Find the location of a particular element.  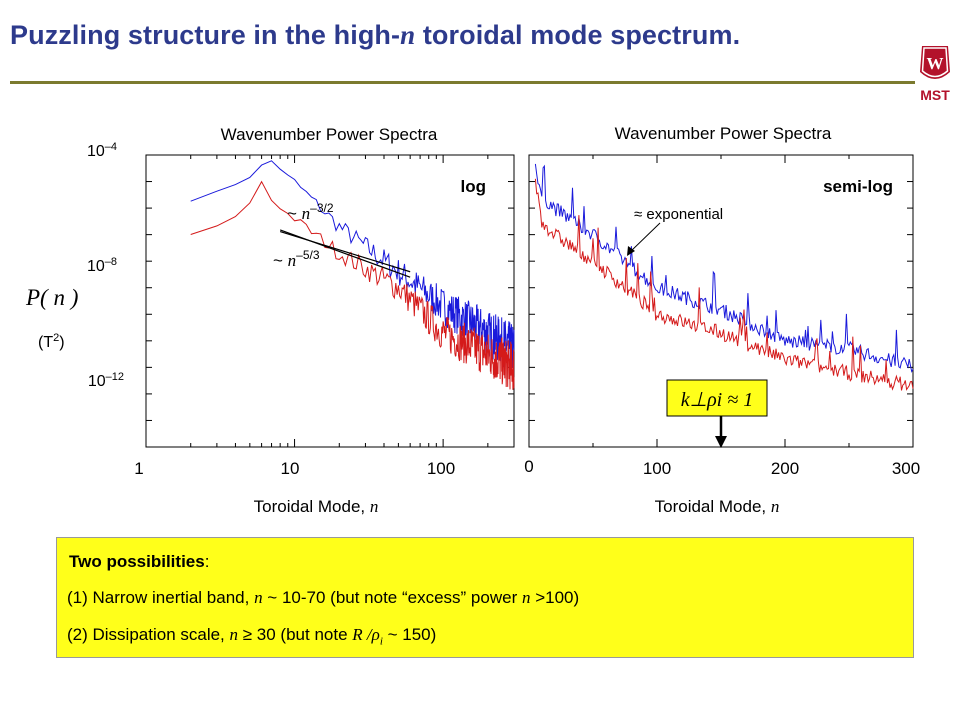

y-tick-1e-12: 10⁻¹² is located at coordinates (106, 380).